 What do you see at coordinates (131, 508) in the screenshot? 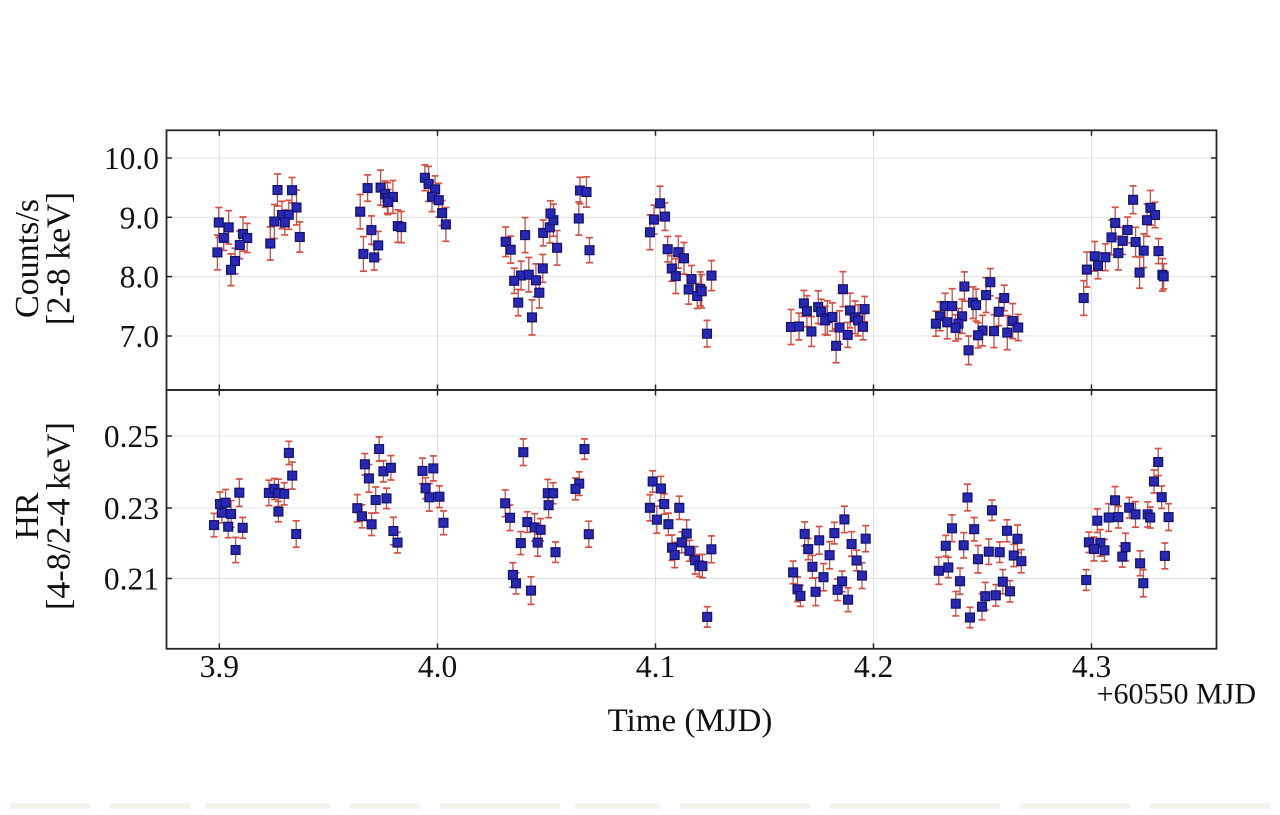
I see `svg-text: 0.23` at bounding box center [131, 508].